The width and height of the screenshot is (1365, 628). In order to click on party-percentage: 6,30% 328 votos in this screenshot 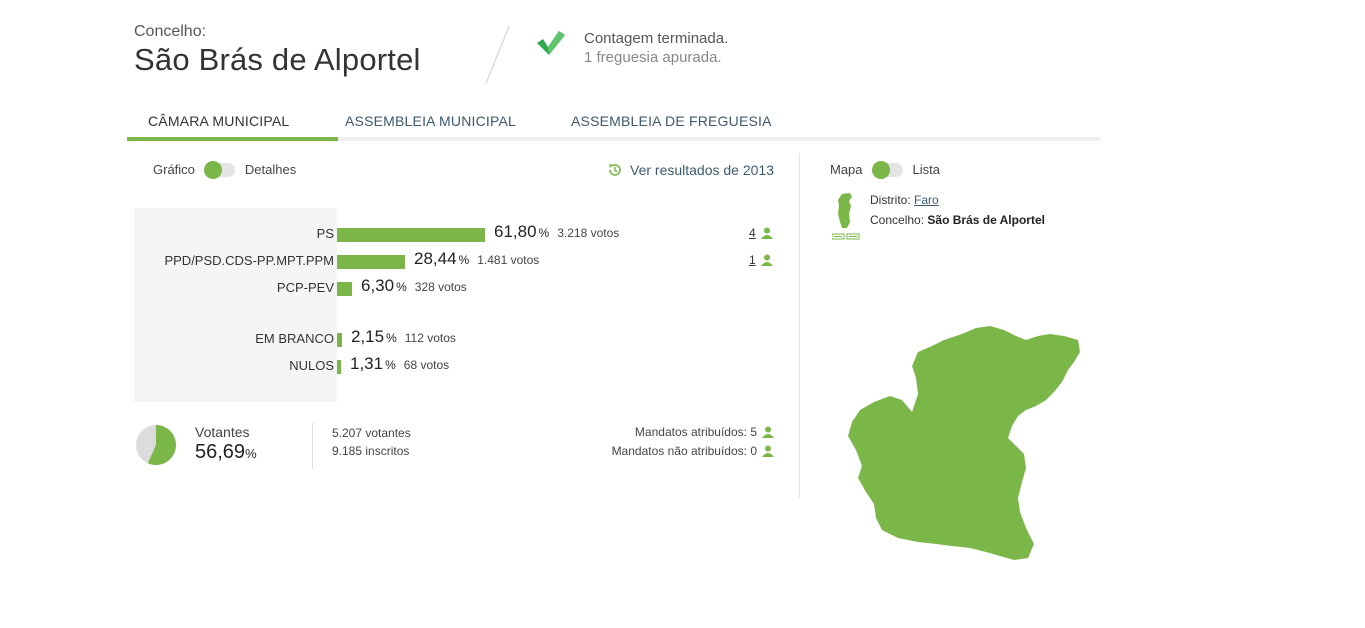, I will do `click(414, 286)`.